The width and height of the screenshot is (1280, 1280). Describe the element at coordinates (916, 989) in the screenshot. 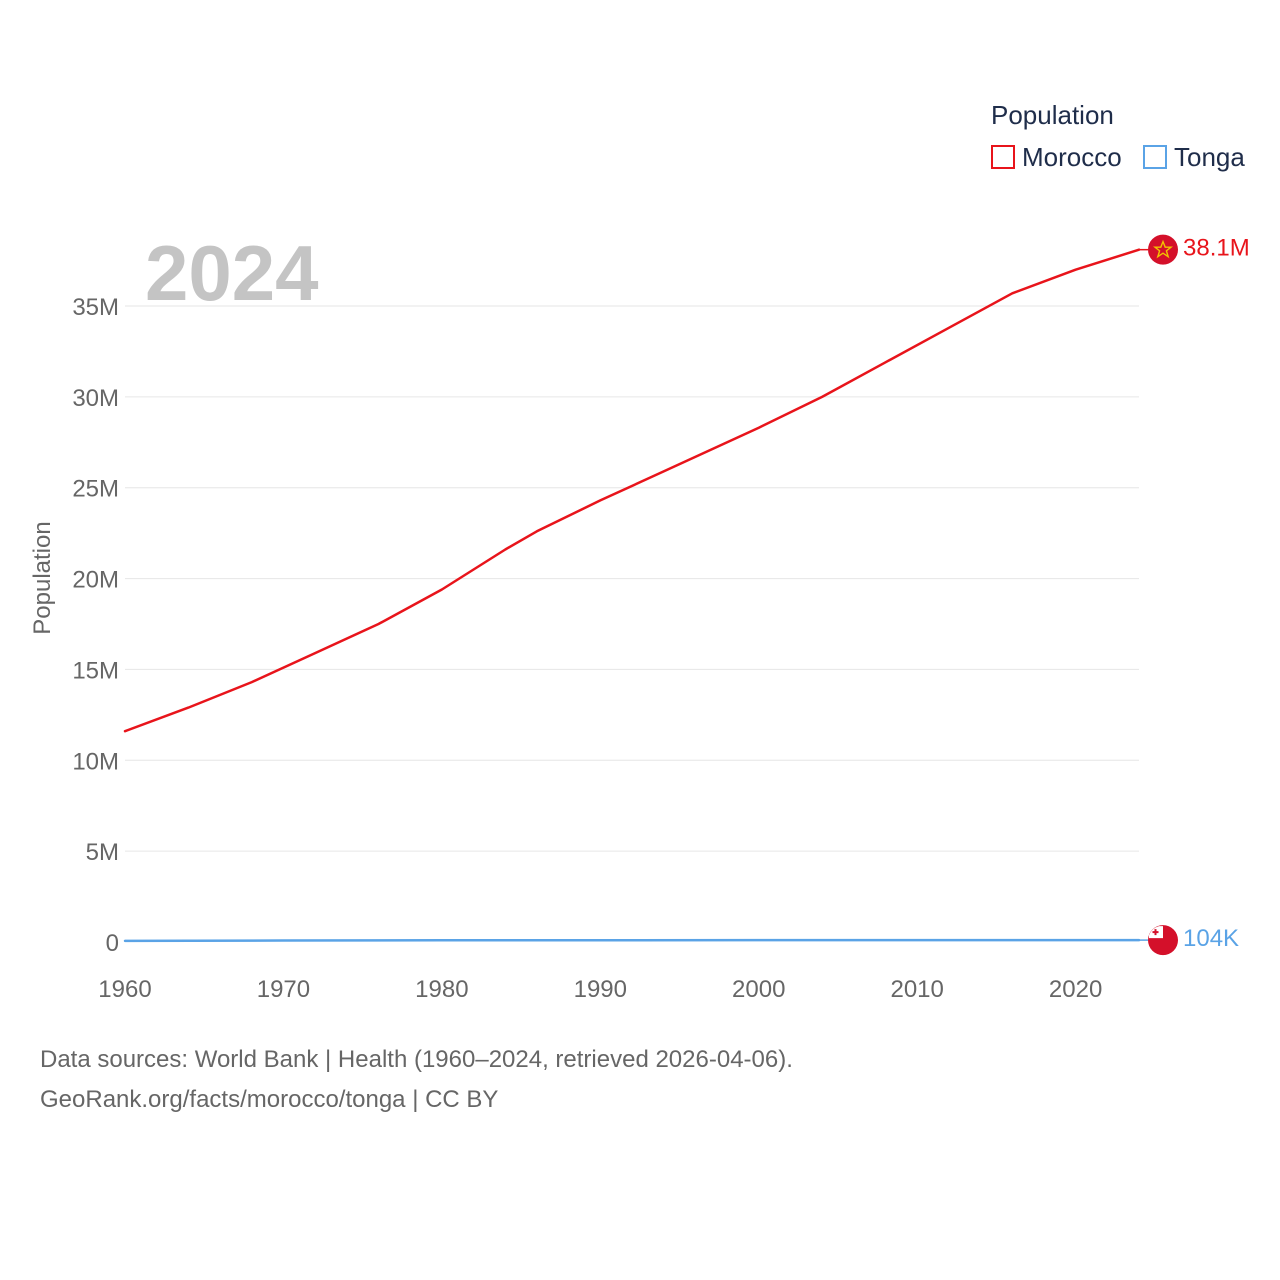

I see `x-tick-label: 2010` at that location.